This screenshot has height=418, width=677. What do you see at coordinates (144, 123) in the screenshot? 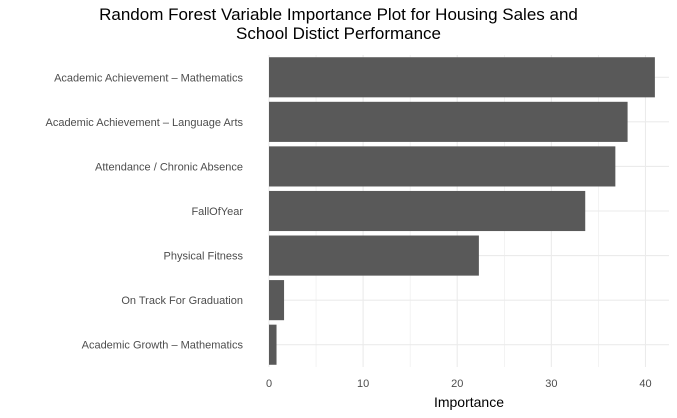
I see `category-label: Academic Achievement – Language Arts` at bounding box center [144, 123].